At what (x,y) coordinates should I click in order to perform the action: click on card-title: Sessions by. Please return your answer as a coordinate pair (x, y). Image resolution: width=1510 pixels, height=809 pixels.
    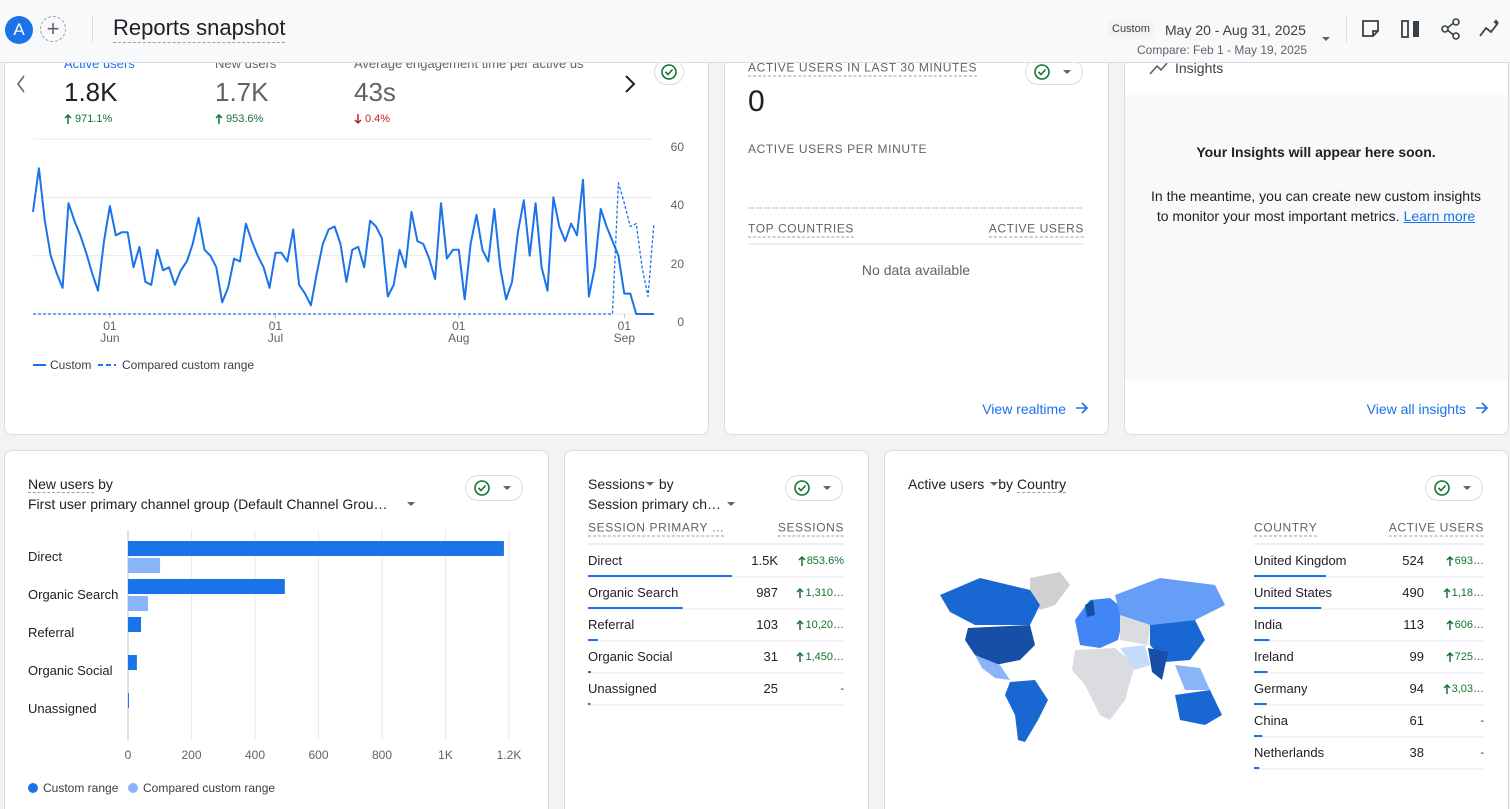
    Looking at the image, I should click on (631, 484).